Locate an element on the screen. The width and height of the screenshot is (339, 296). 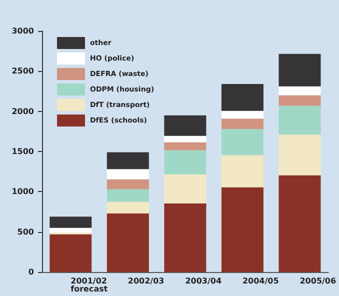
y-tick-label: 1500 is located at coordinates (23, 151).